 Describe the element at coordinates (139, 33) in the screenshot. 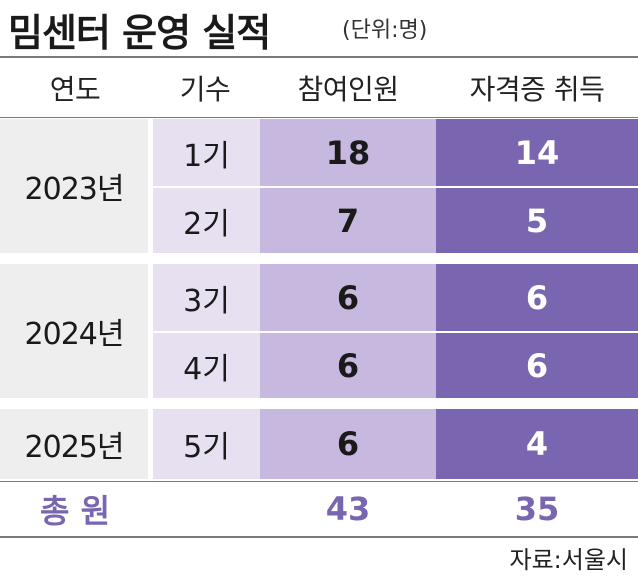

I see `page-title: 밈센터 운영 실적` at that location.